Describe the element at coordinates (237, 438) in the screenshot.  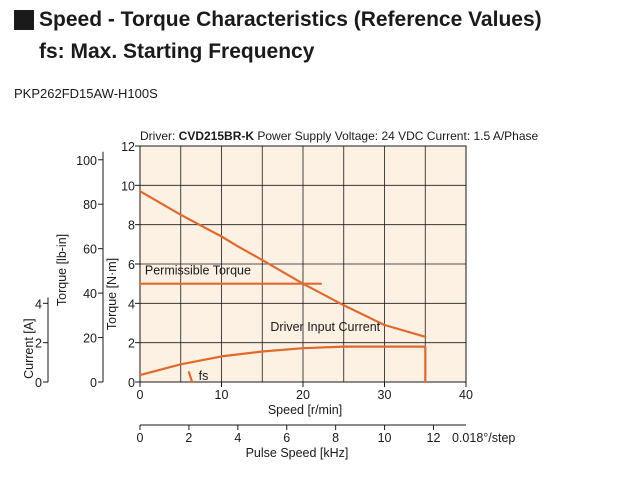
I see `x2-tick-label: 4` at that location.